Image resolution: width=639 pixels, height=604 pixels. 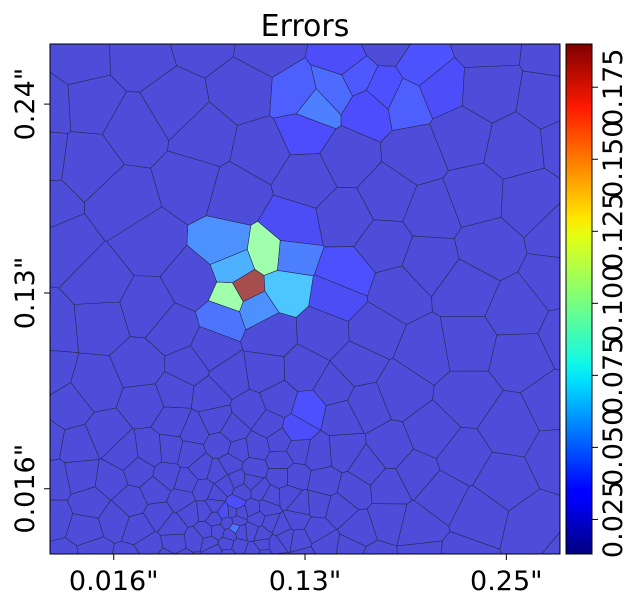 What do you see at coordinates (305, 26) in the screenshot?
I see `chart-title: Errors` at bounding box center [305, 26].